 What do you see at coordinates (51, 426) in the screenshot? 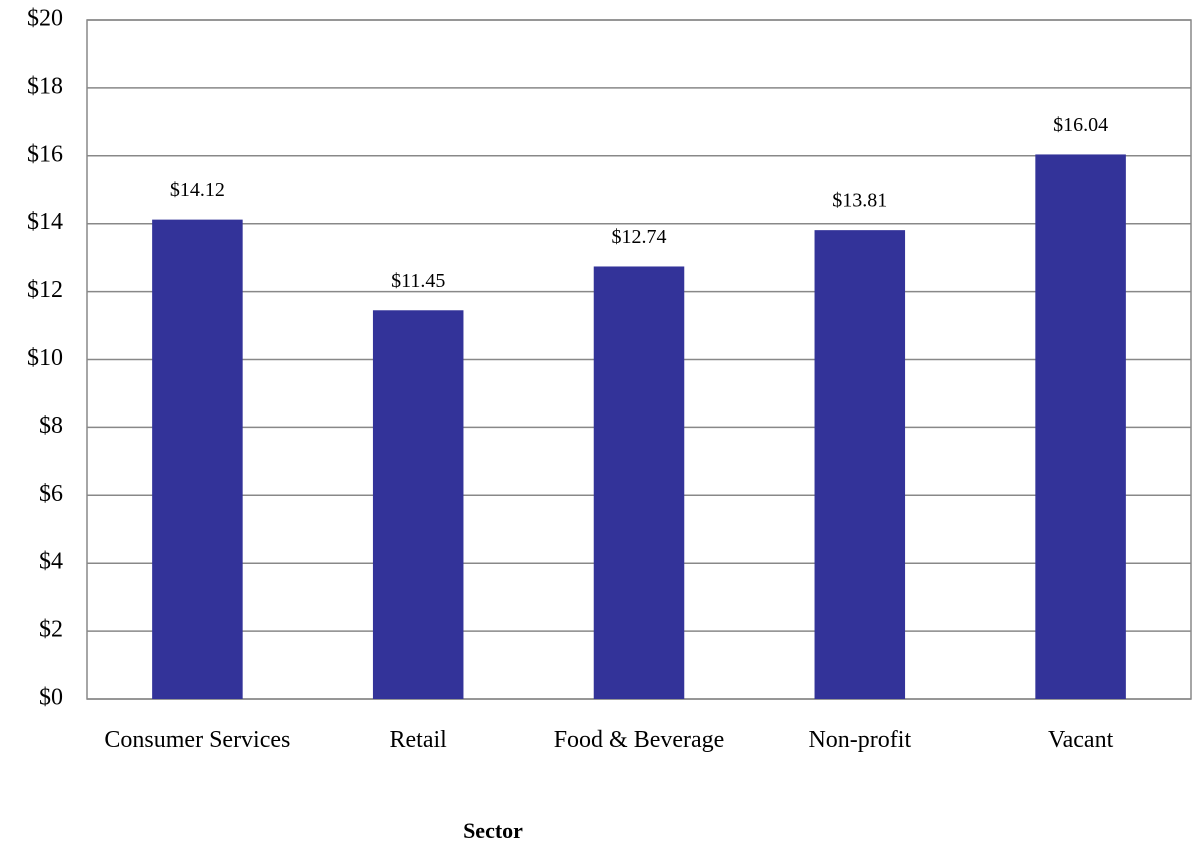
I see `y-tick-label: $8` at bounding box center [51, 426].